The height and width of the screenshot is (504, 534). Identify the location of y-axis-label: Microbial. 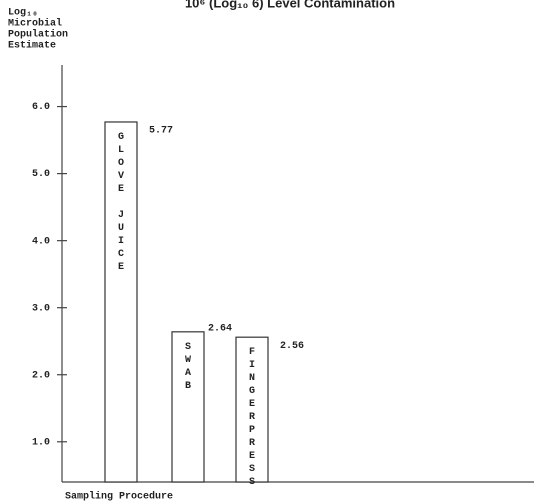
(35, 24).